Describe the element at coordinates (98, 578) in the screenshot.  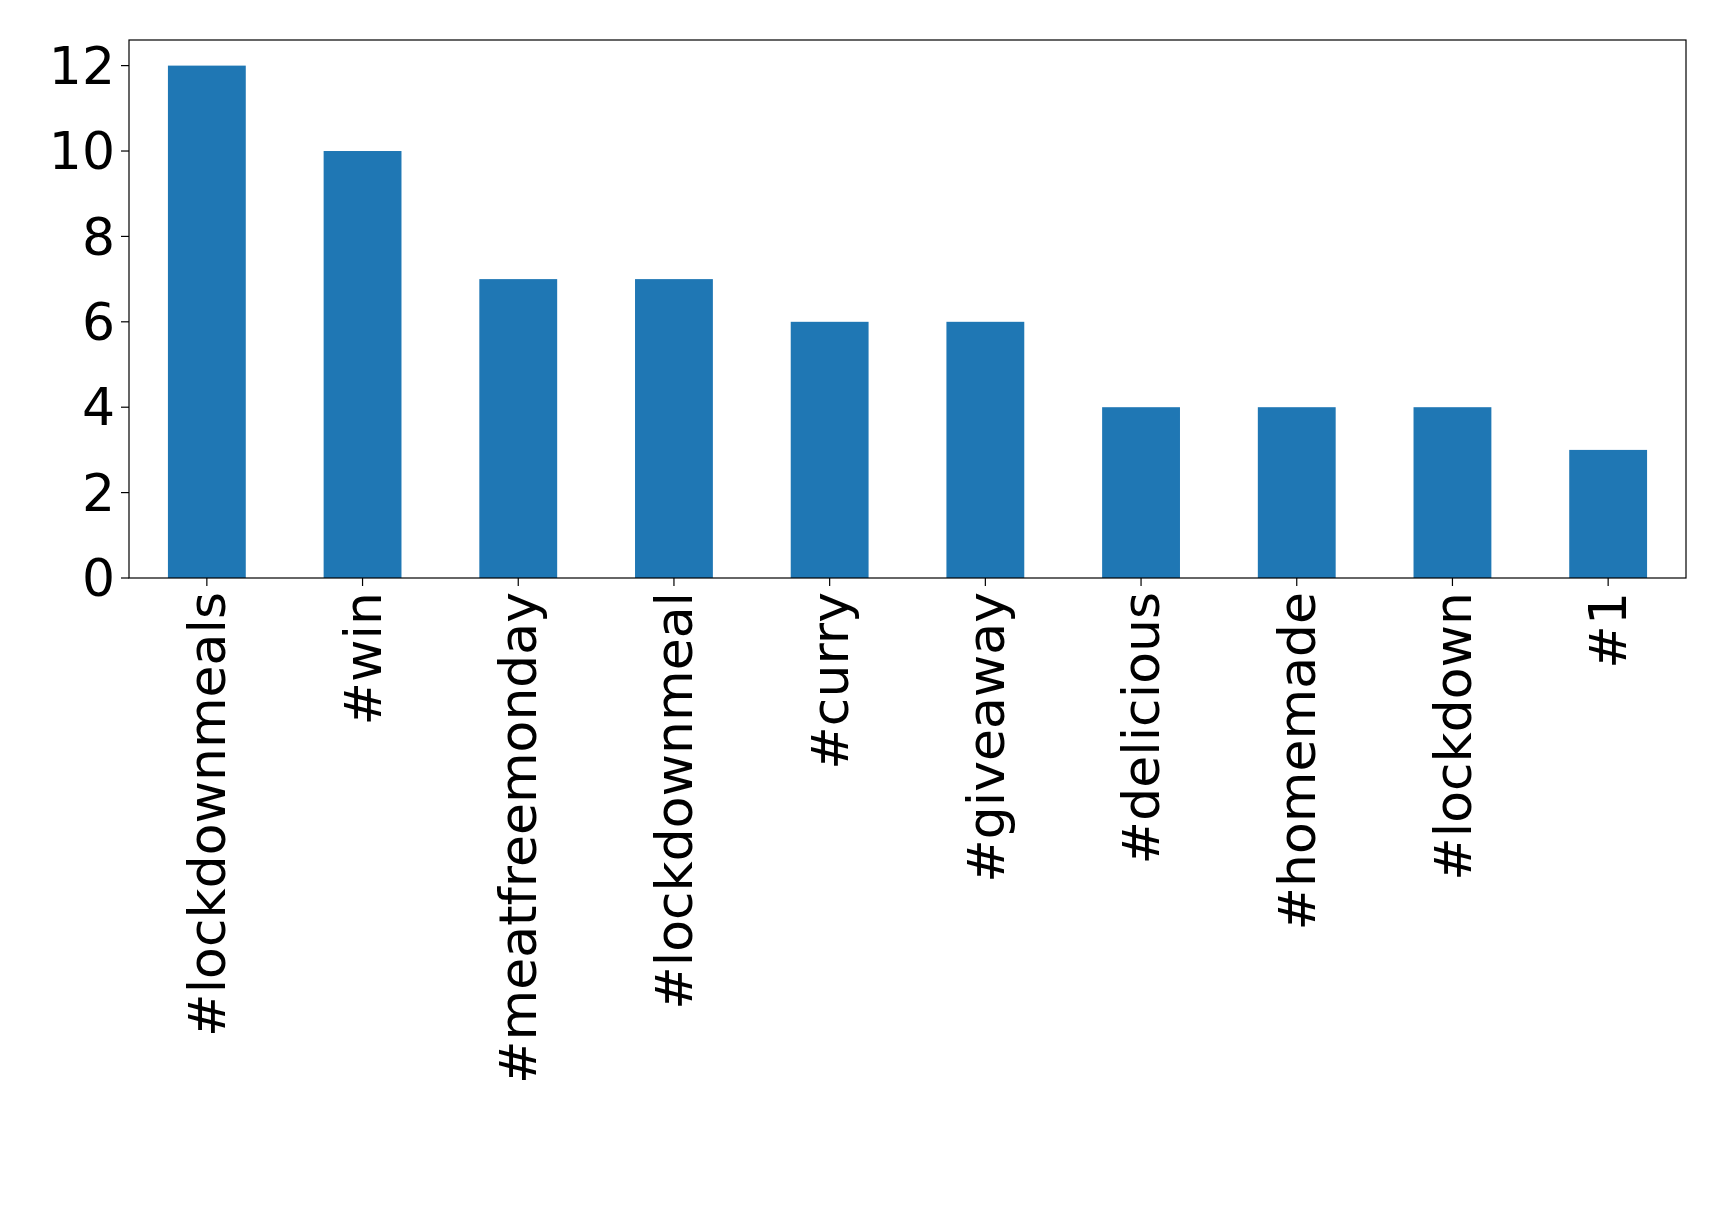
I see `y-tick-label: 0` at that location.